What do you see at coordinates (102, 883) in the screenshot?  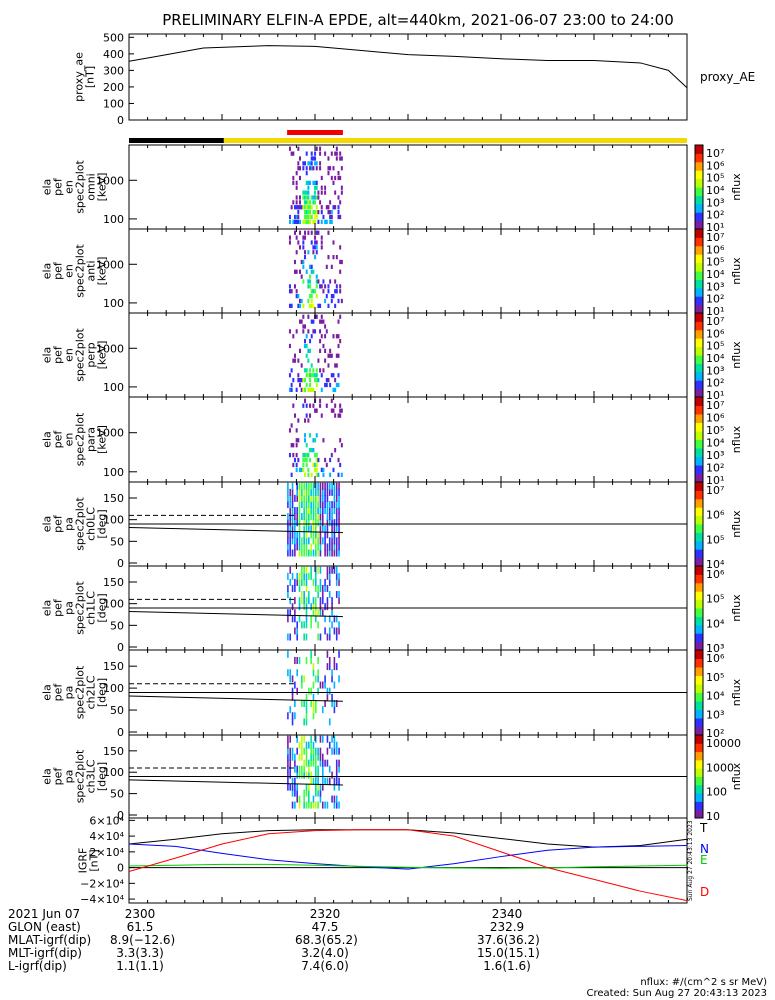 I see `y-tick-label: −2×10⁴` at bounding box center [102, 883].